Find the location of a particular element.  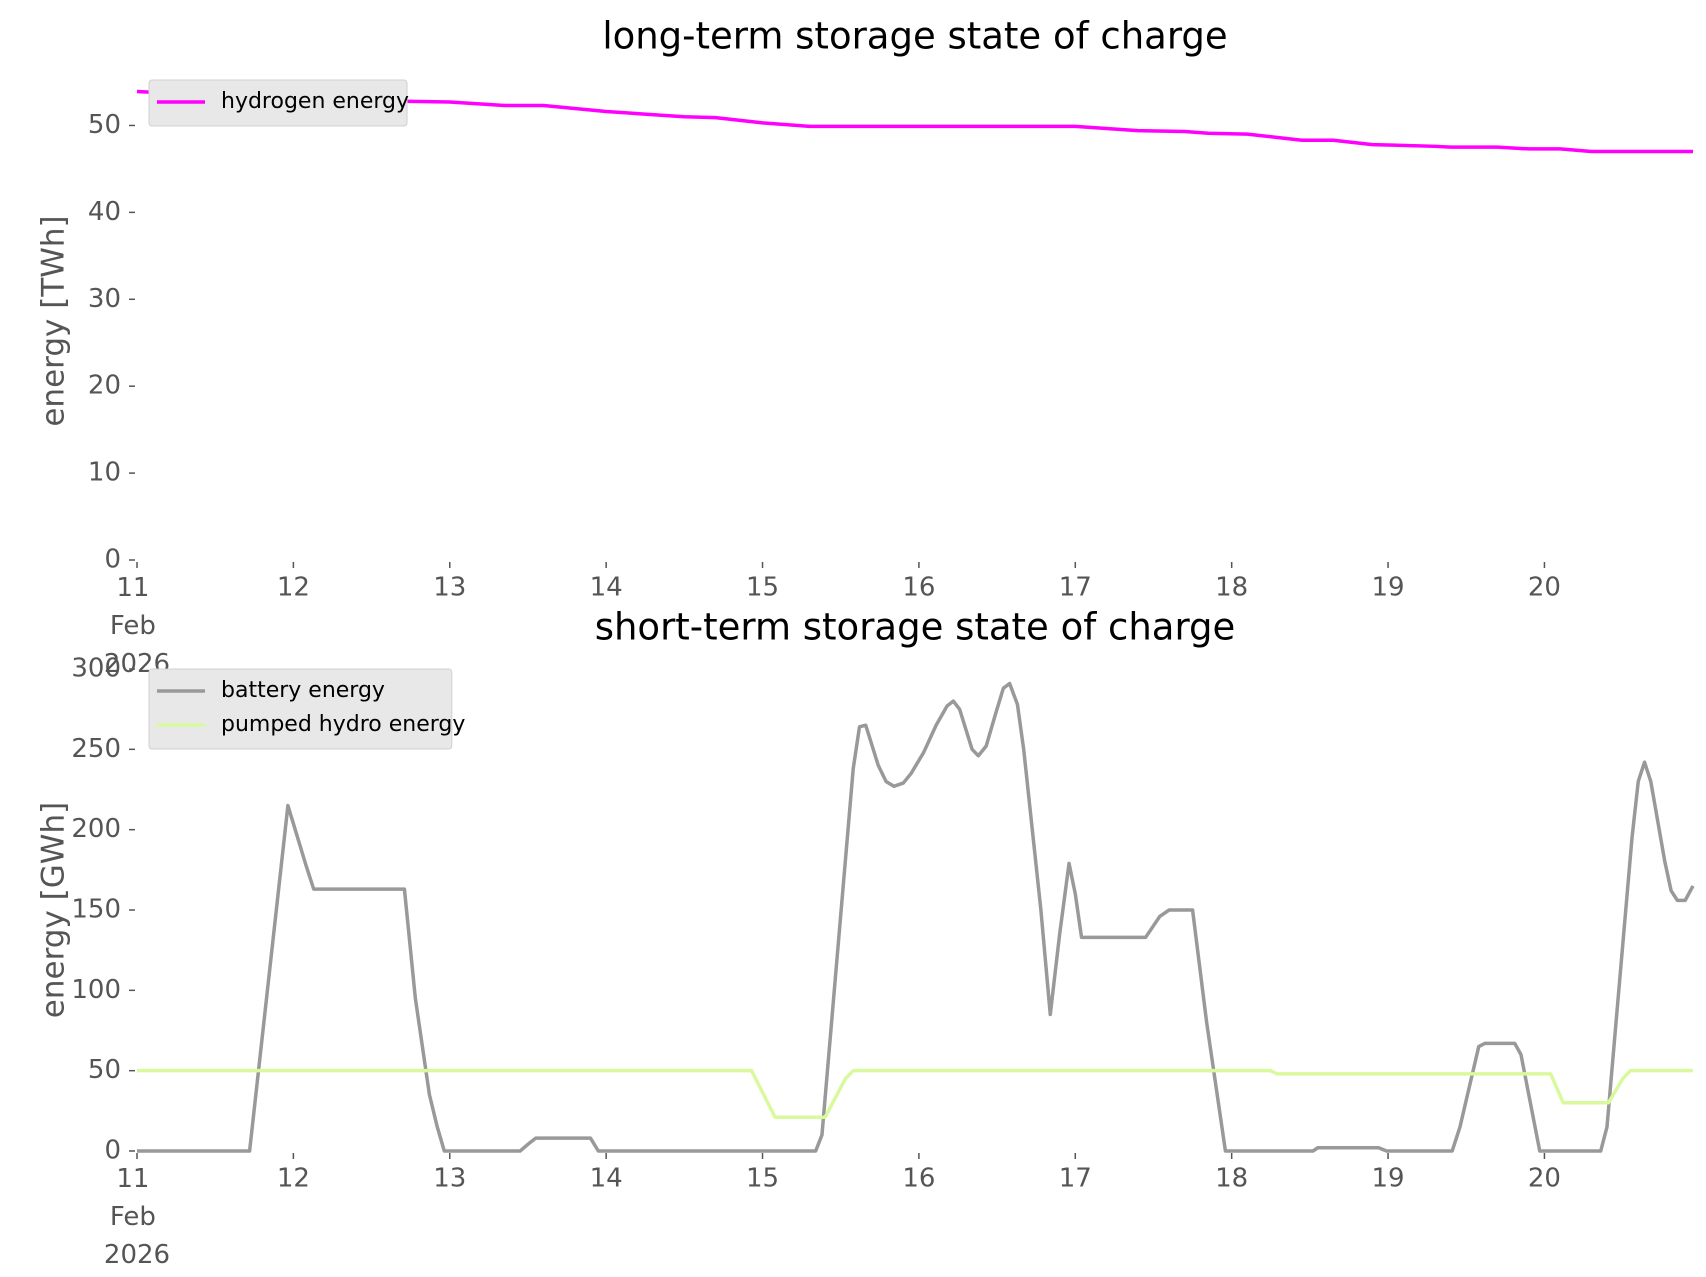

y-tick-label: 30 is located at coordinates (104, 299).